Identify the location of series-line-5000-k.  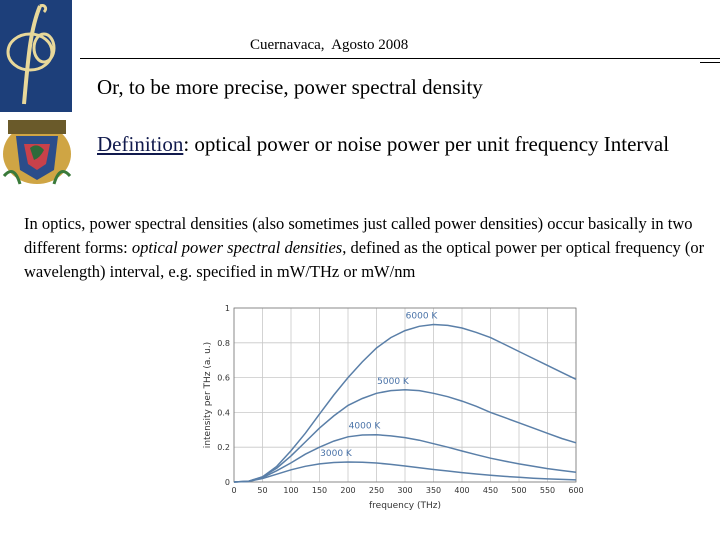
(405, 436).